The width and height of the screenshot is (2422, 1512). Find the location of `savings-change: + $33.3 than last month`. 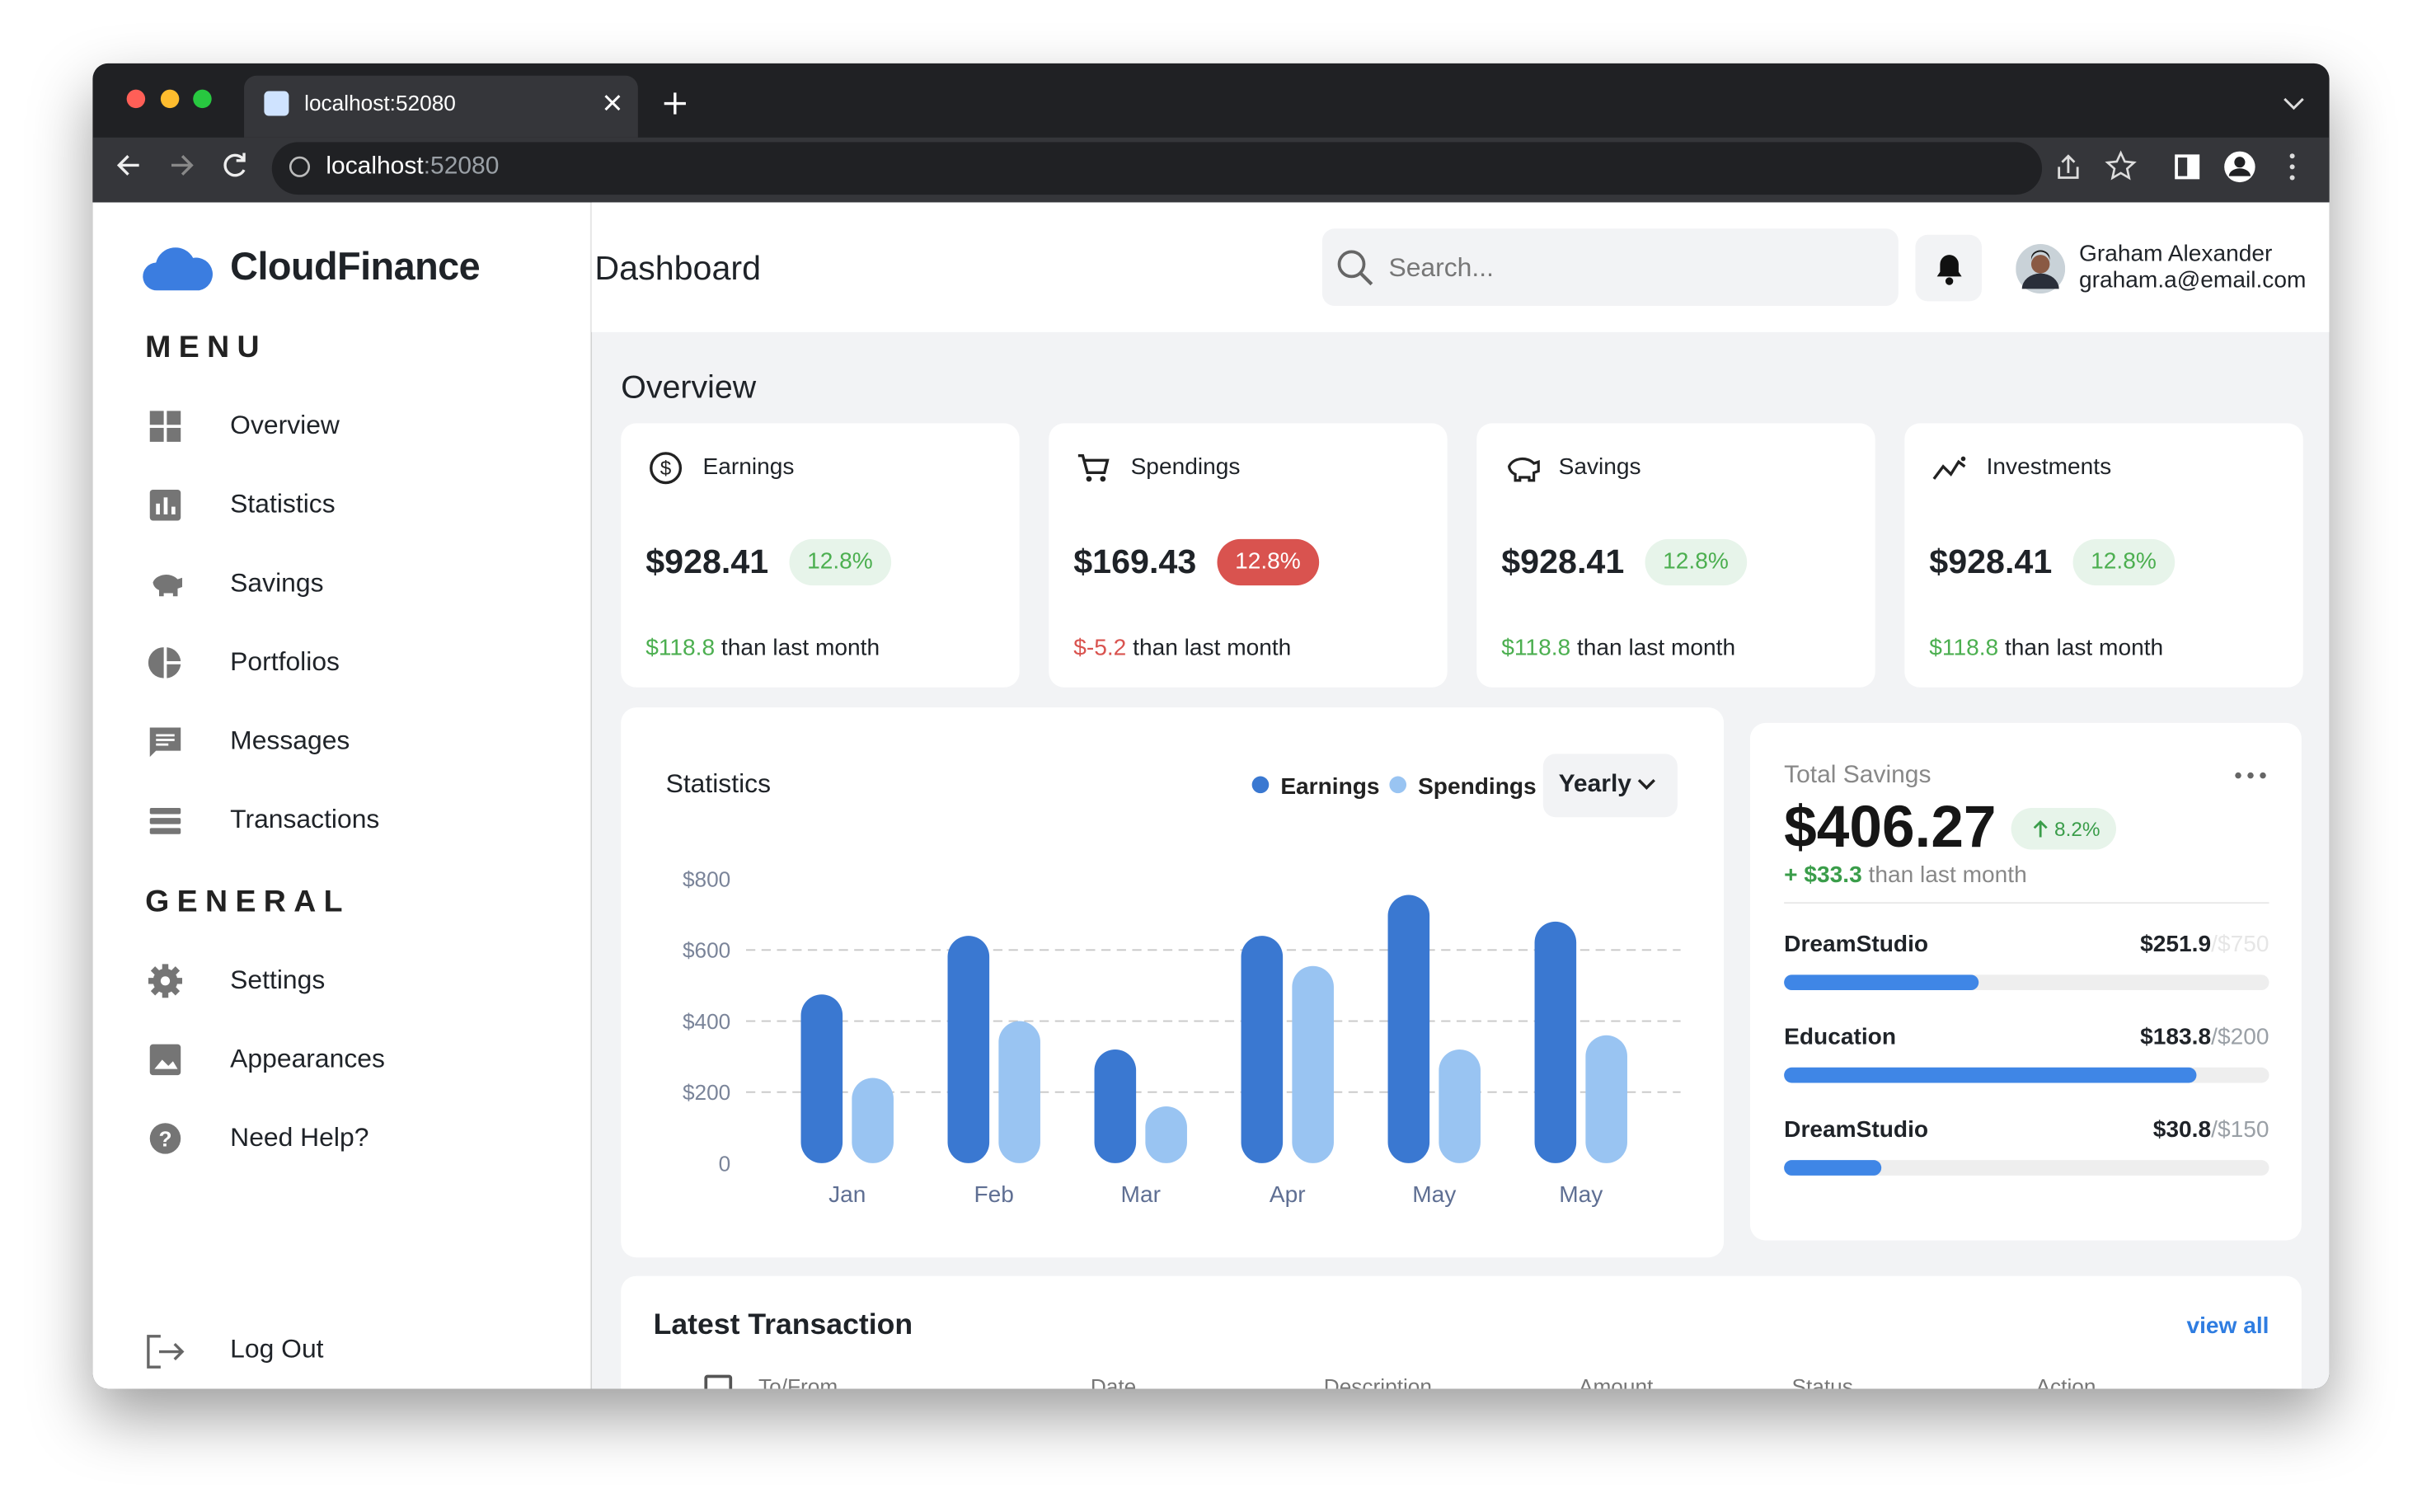

savings-change: + $33.3 than last month is located at coordinates (1906, 876).